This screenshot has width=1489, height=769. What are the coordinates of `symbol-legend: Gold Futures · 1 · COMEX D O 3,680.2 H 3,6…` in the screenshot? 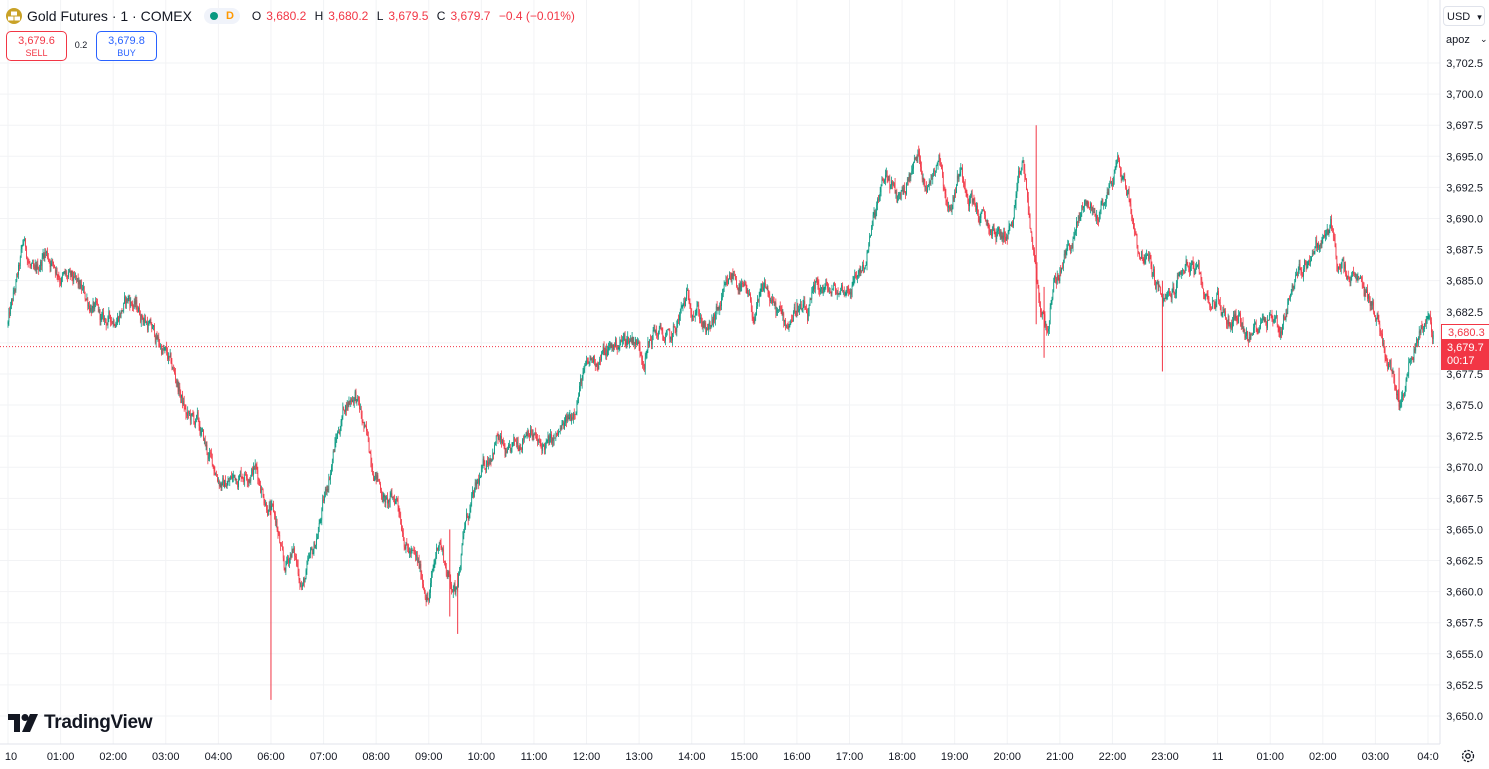 It's located at (293, 16).